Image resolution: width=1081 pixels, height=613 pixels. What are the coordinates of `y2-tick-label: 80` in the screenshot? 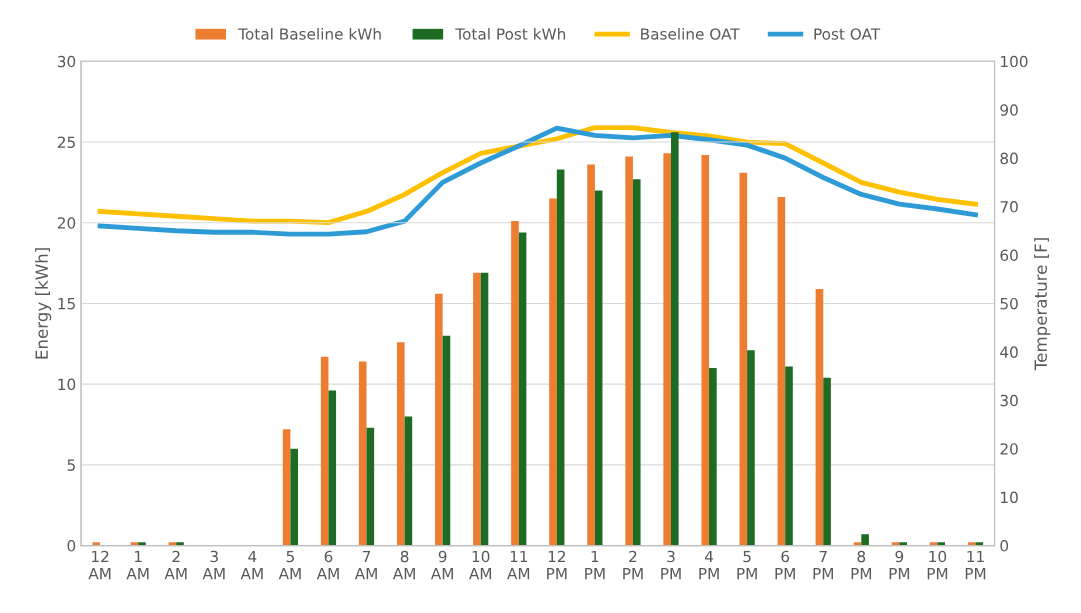 It's located at (1009, 158).